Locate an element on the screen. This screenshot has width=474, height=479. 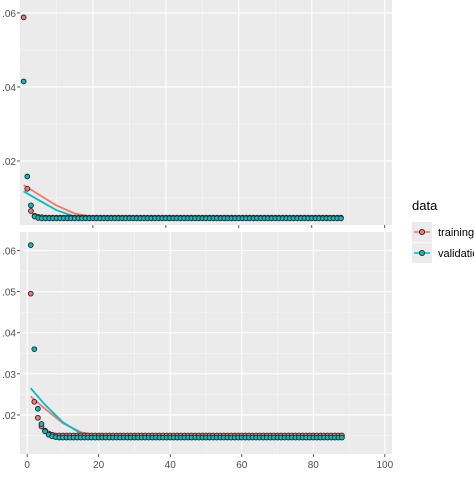
legend: data training validation is located at coordinates (443, 230).